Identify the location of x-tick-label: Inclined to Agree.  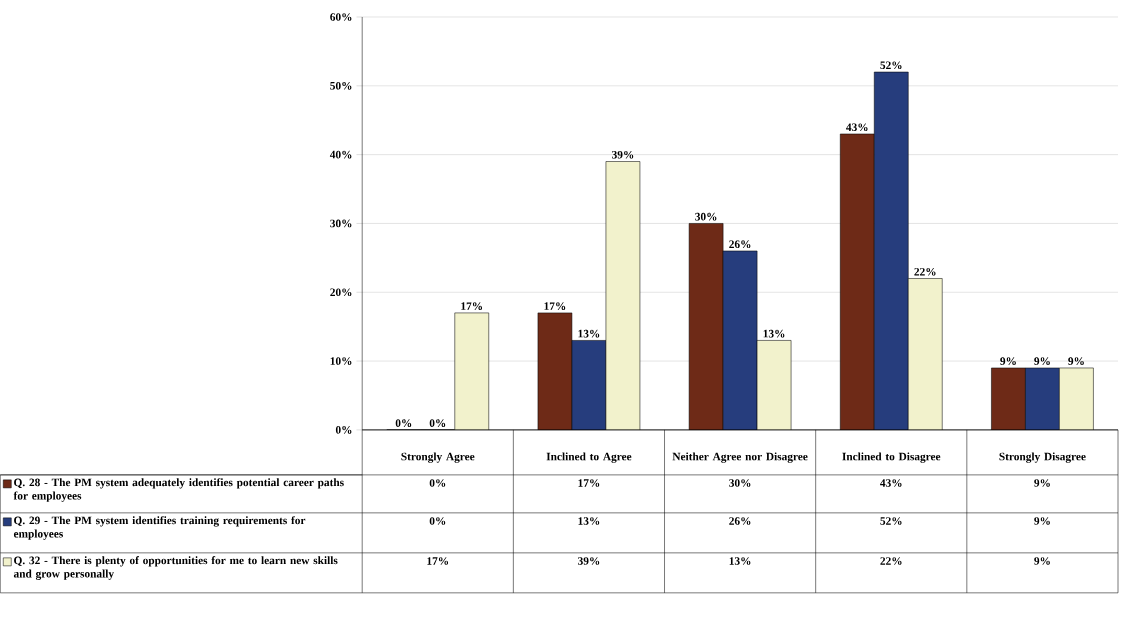
(589, 457).